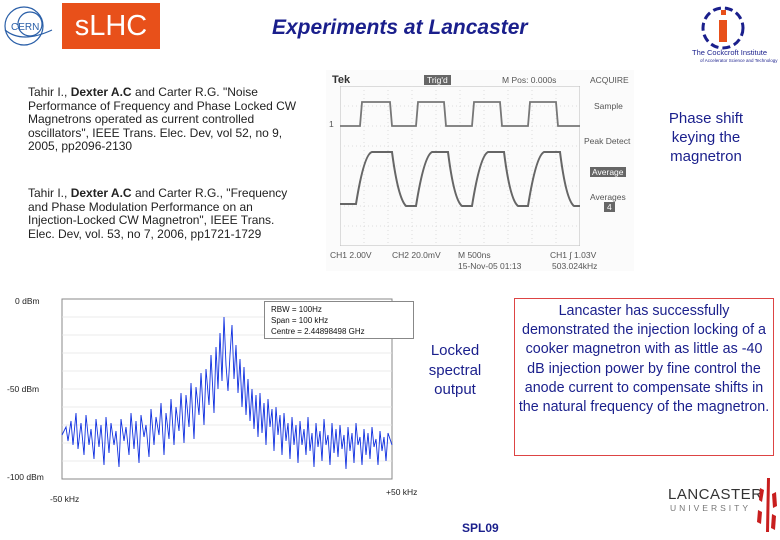  I want to click on x-axis-left-label: -50 kHz, so click(65, 499).